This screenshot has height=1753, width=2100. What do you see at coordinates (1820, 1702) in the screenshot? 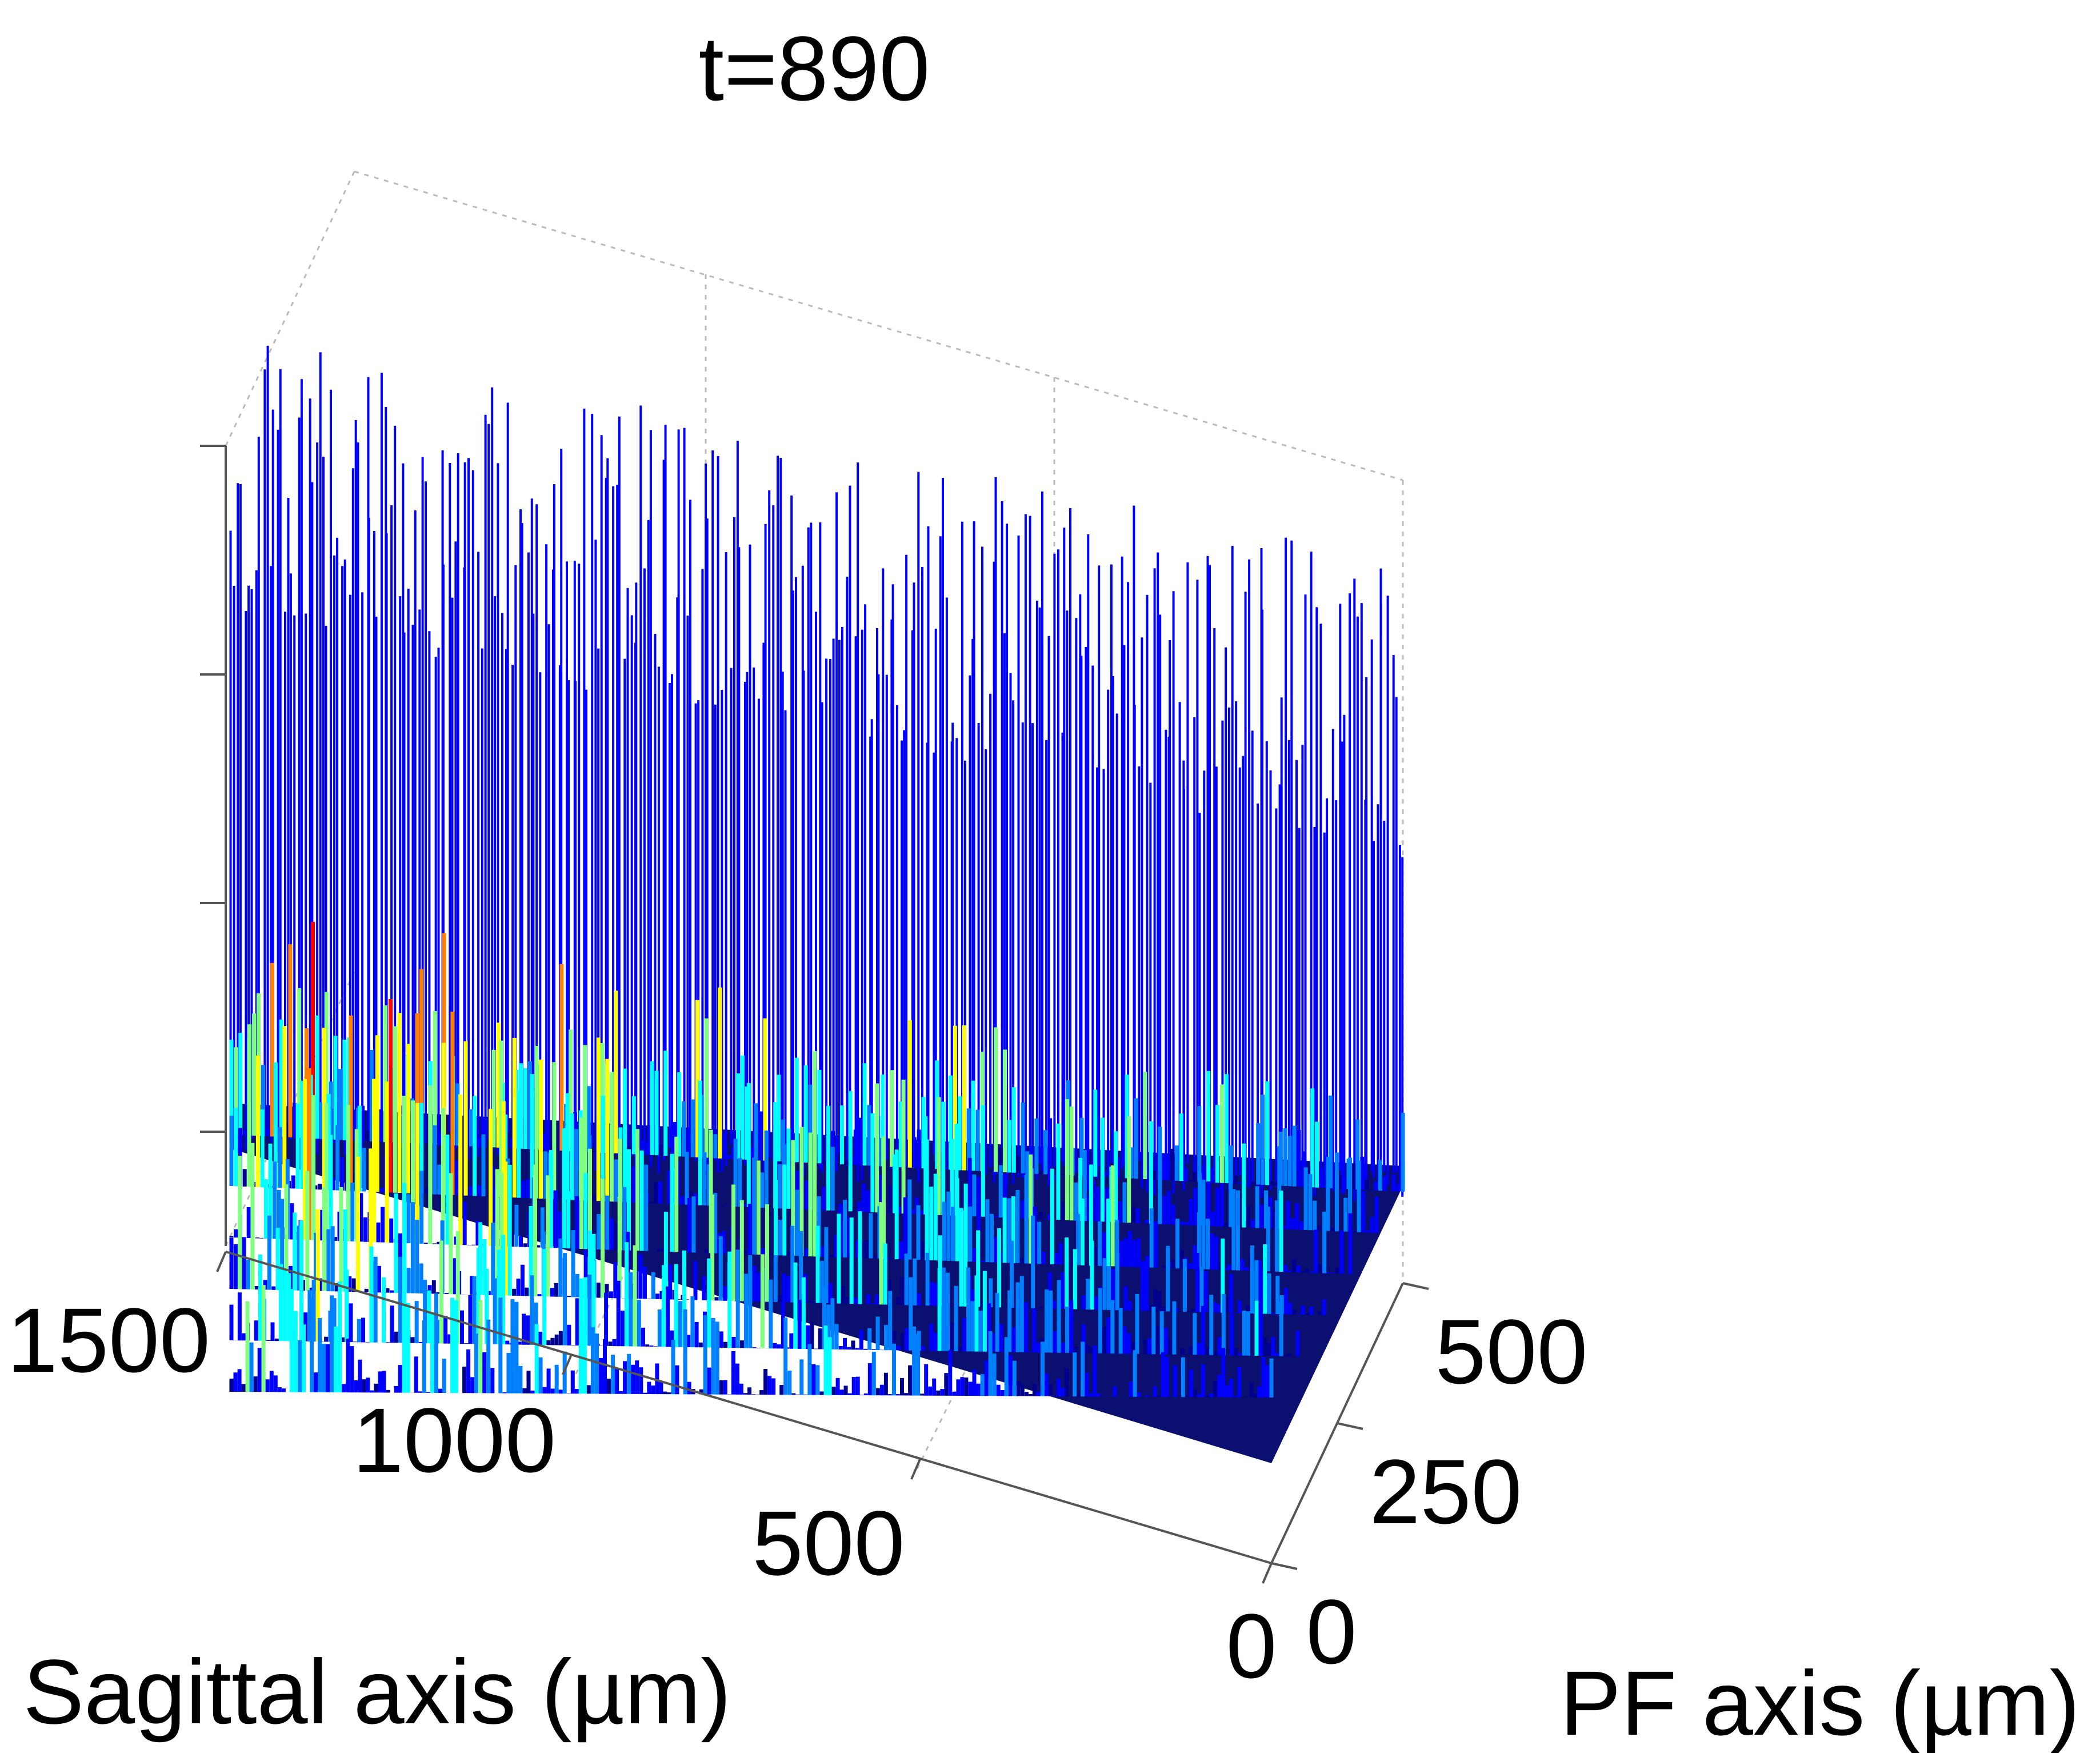
I see `y-axis-label: PF axis (µm)` at bounding box center [1820, 1702].